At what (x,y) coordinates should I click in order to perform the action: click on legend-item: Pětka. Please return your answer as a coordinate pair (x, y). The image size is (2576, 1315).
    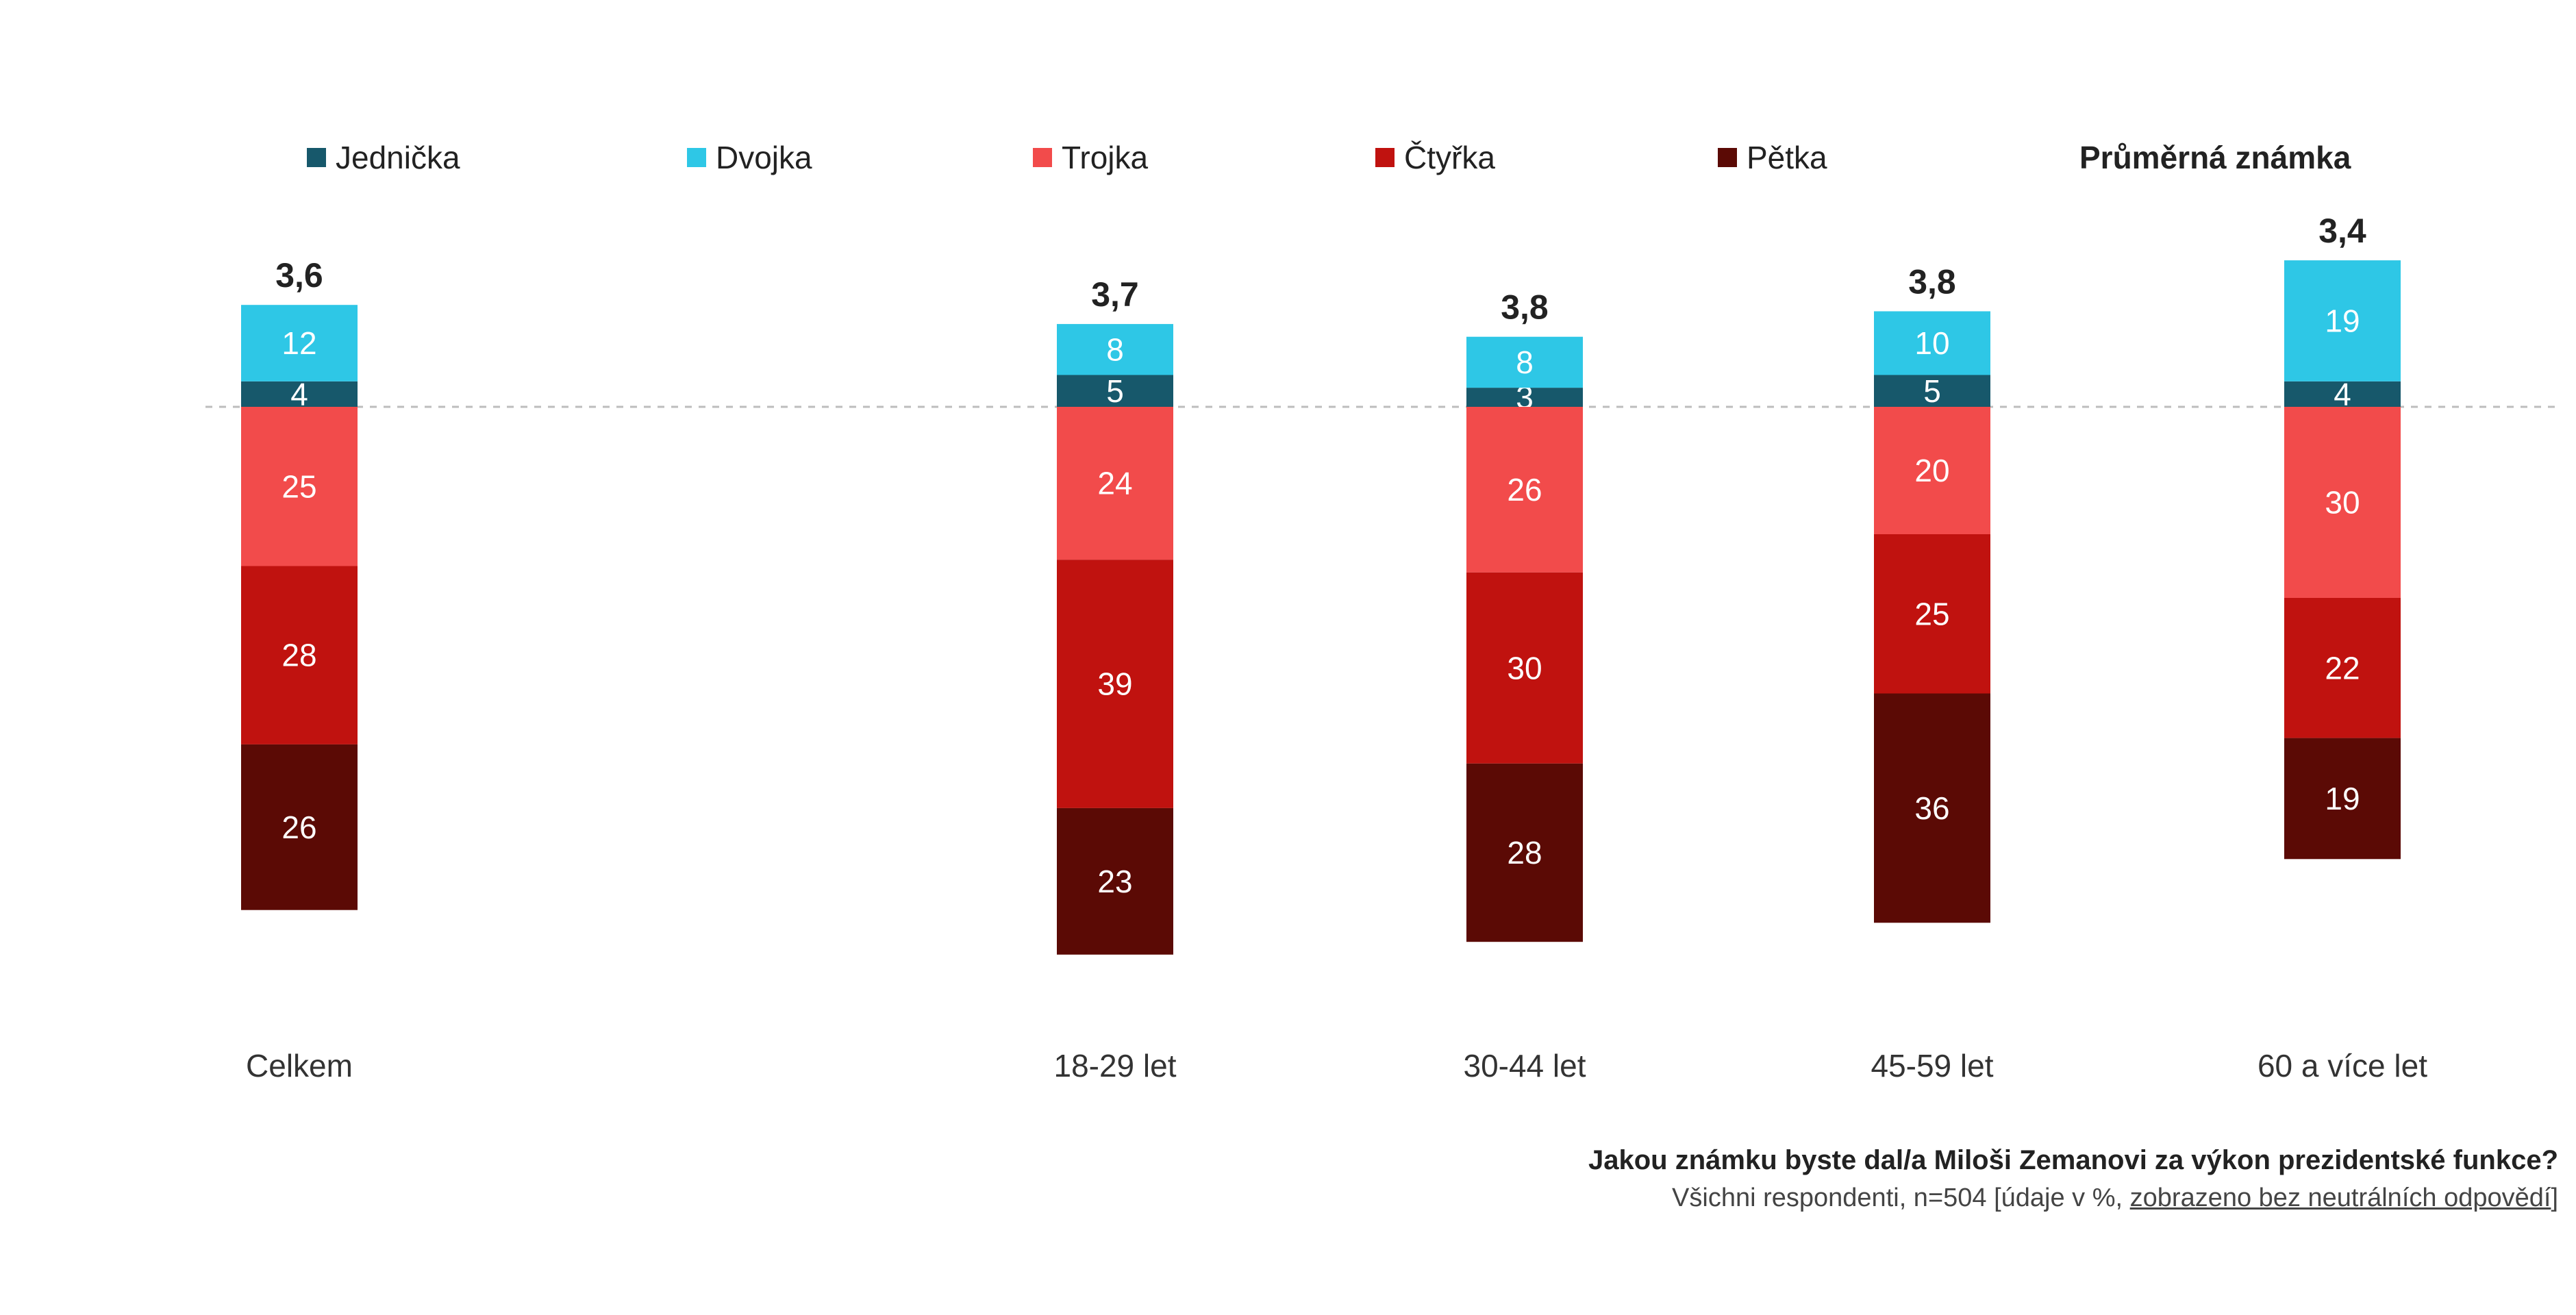
    Looking at the image, I should click on (1772, 158).